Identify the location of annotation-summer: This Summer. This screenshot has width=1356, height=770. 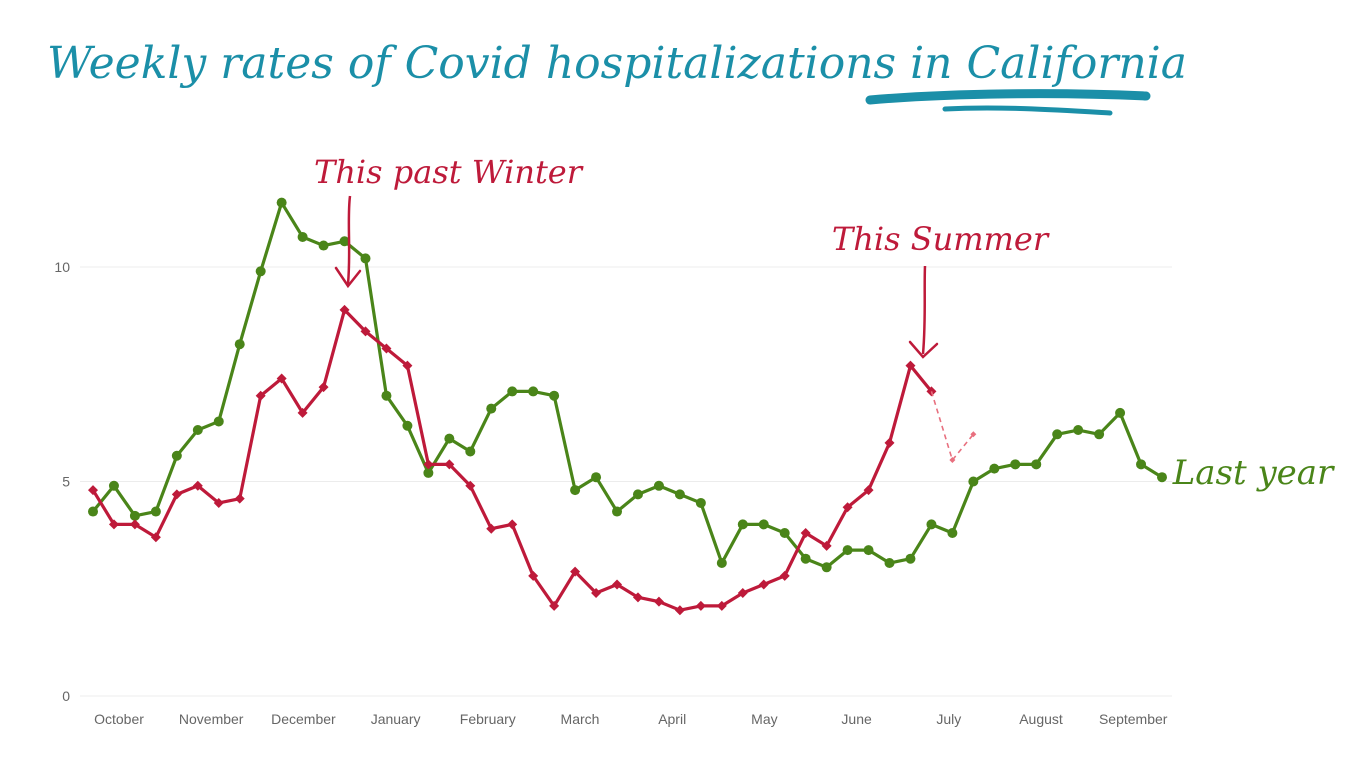
(941, 239).